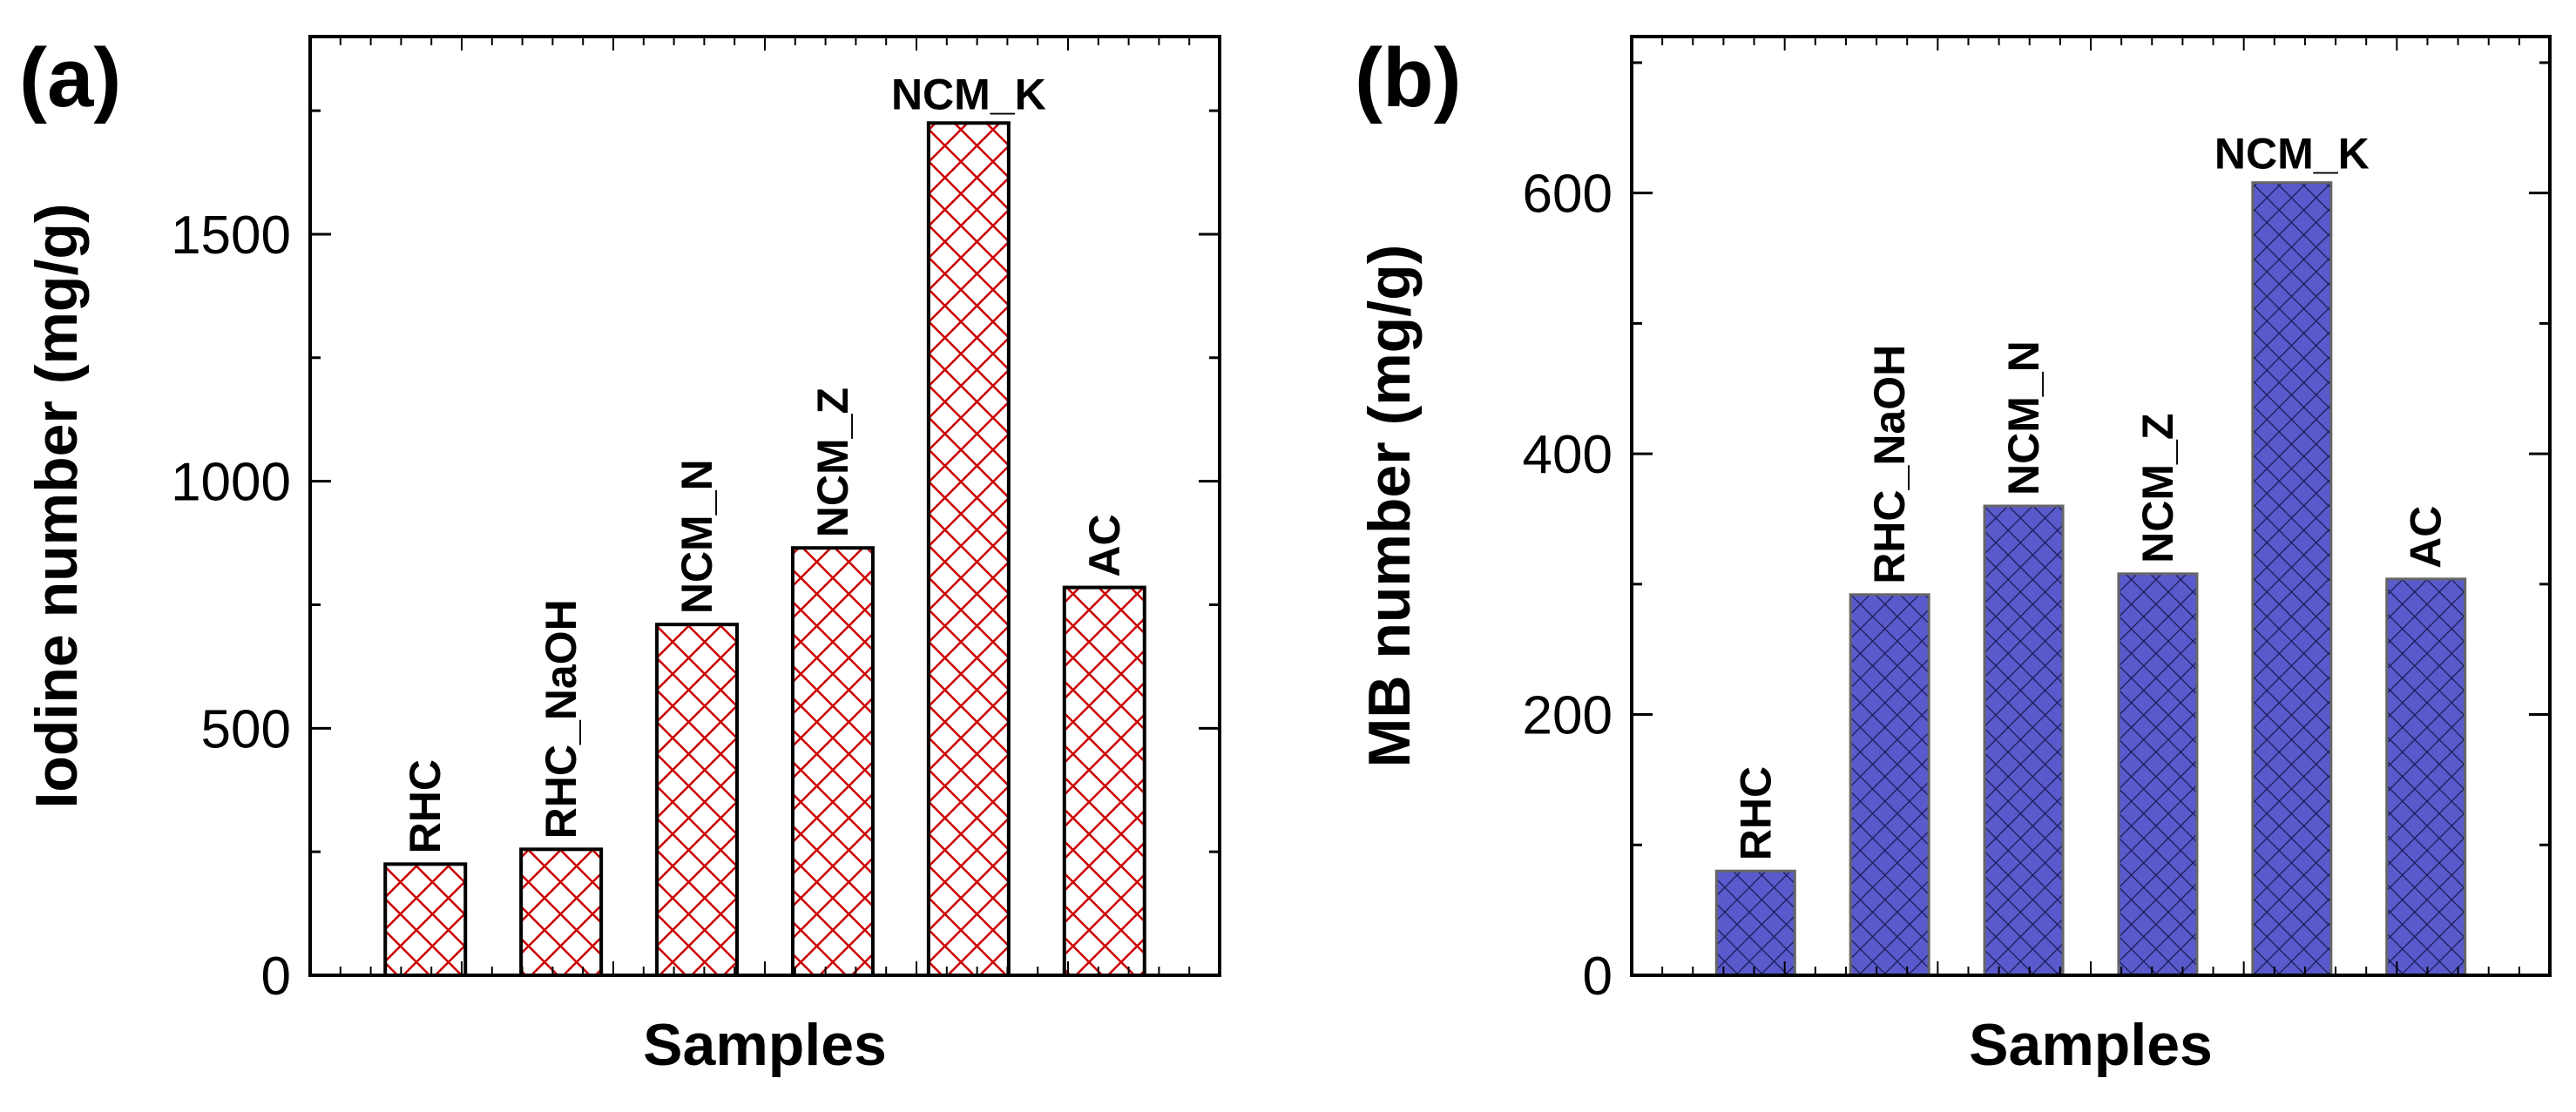  I want to click on panel-b-bar-rhc, so click(1755, 923).